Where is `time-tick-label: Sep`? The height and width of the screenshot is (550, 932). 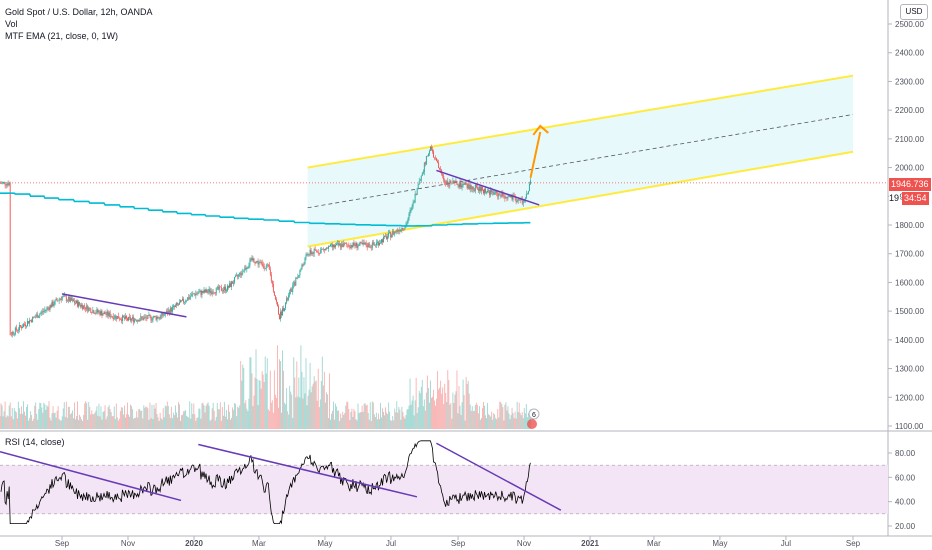
time-tick-label: Sep is located at coordinates (853, 543).